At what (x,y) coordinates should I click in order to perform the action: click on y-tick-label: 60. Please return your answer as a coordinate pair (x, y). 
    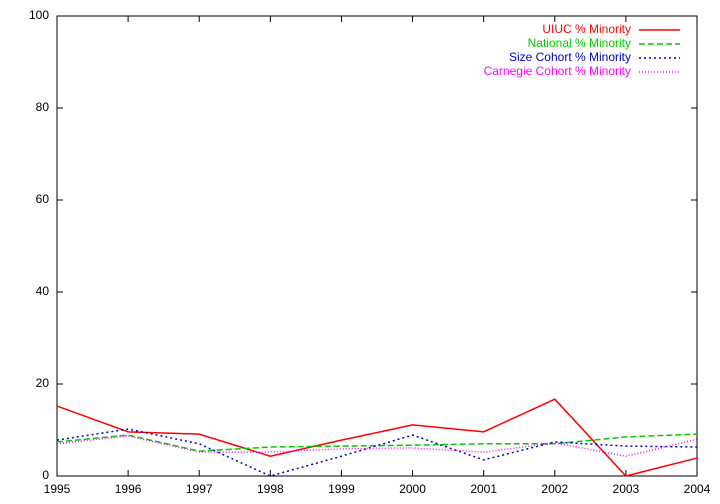
    Looking at the image, I should click on (43, 199).